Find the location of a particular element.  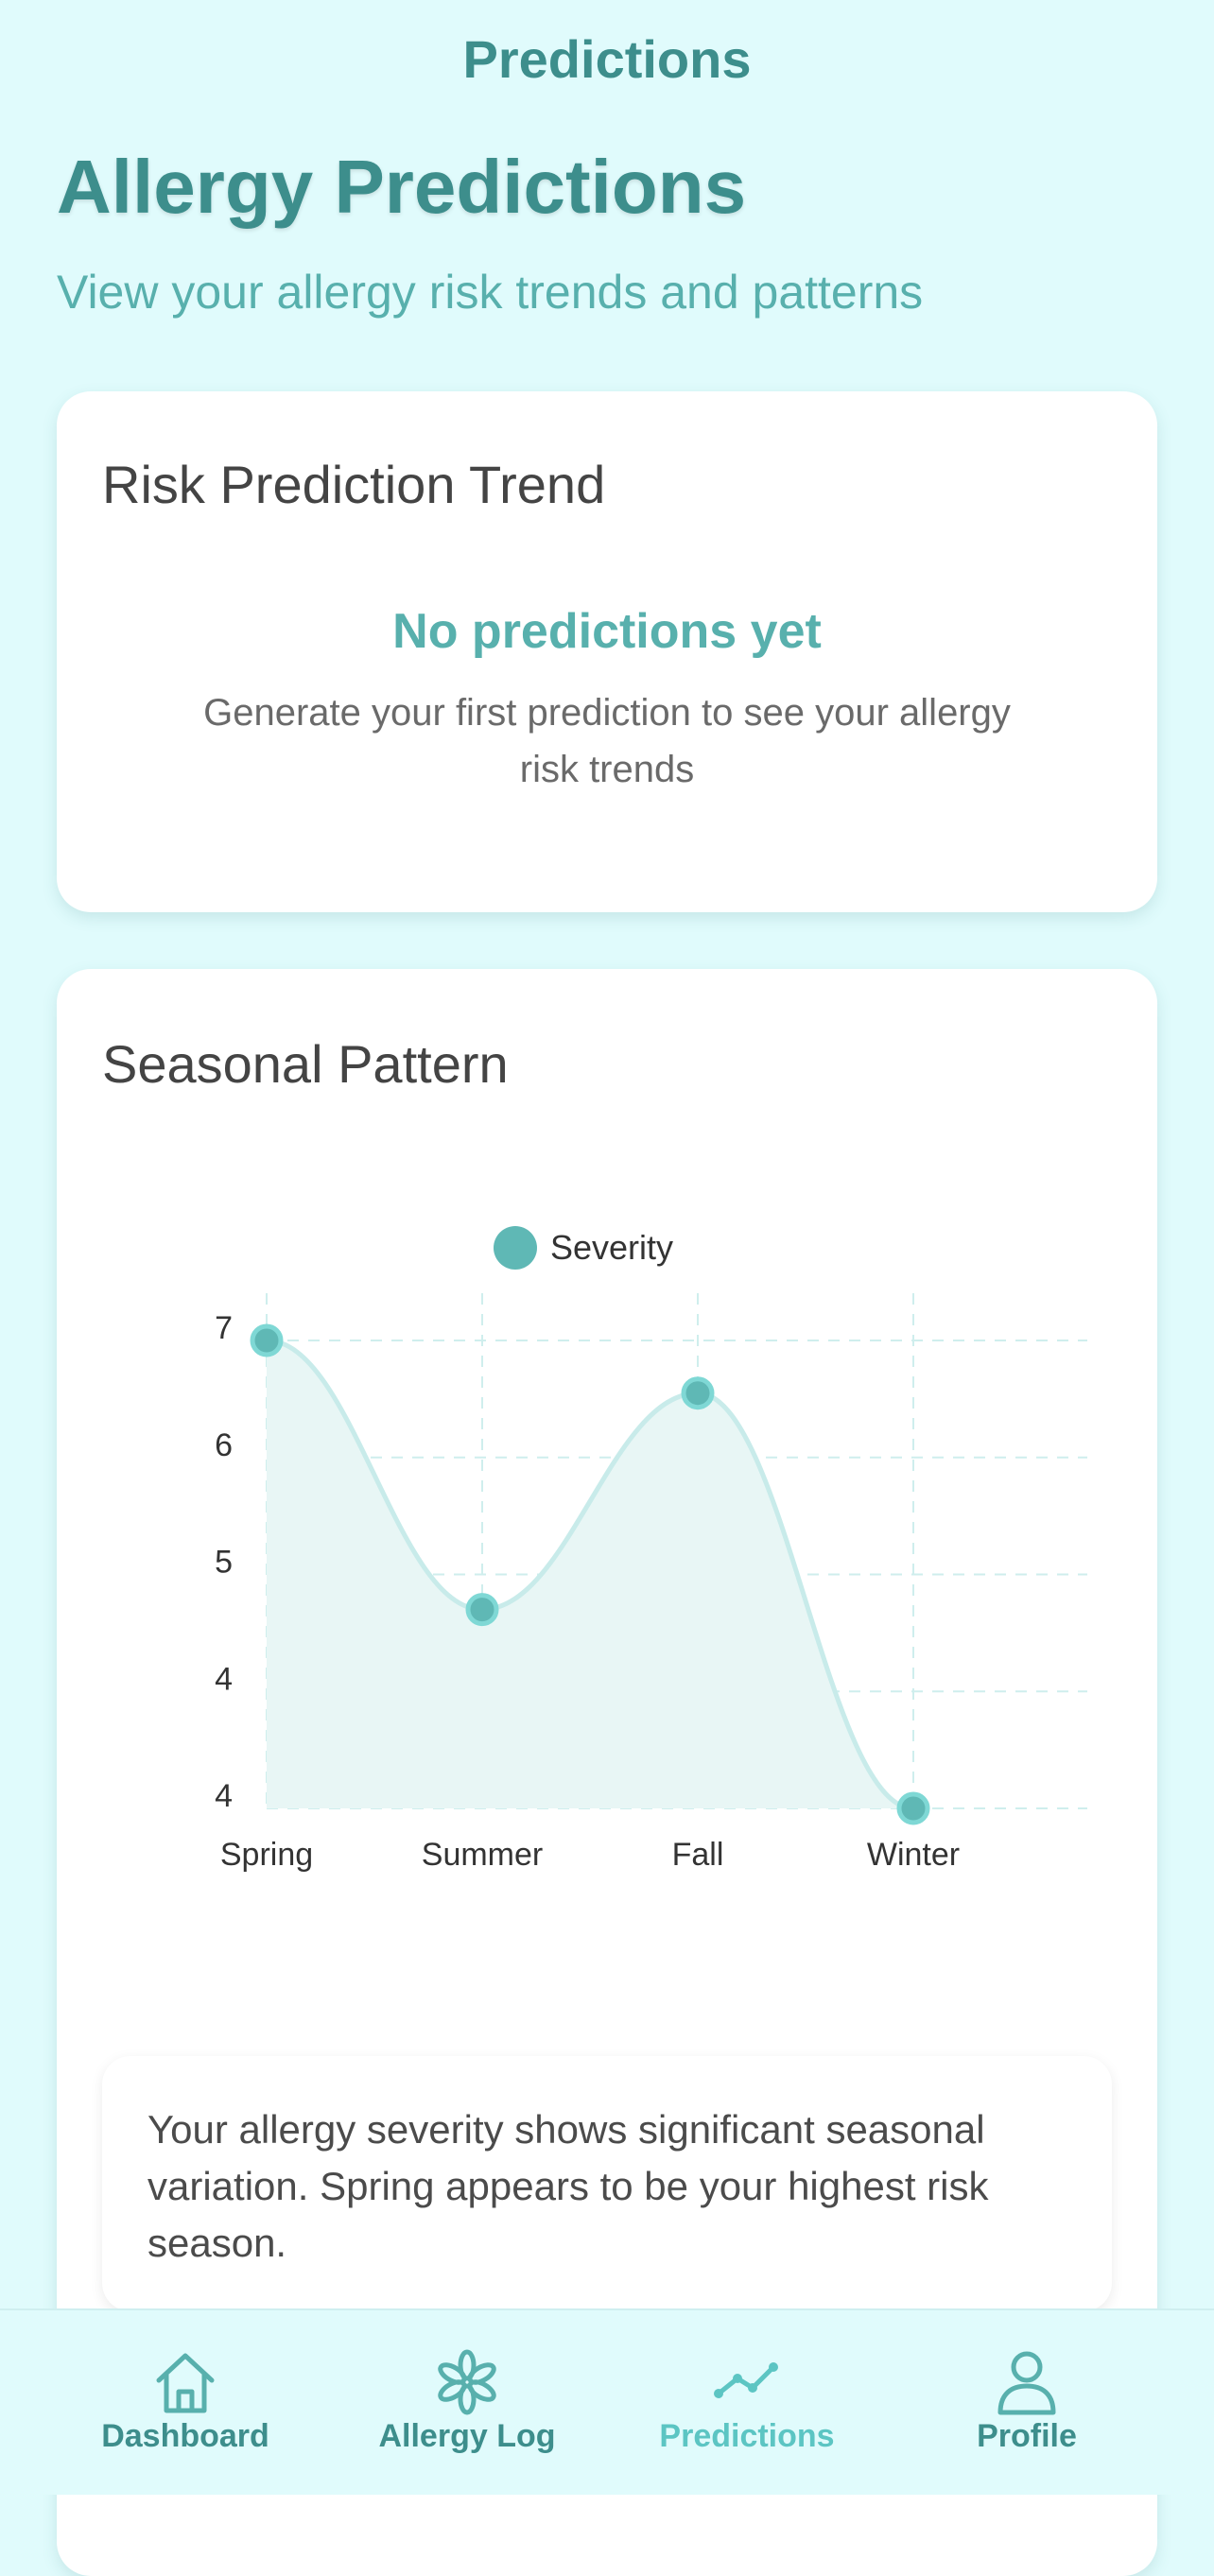

series-area is located at coordinates (590, 1574).